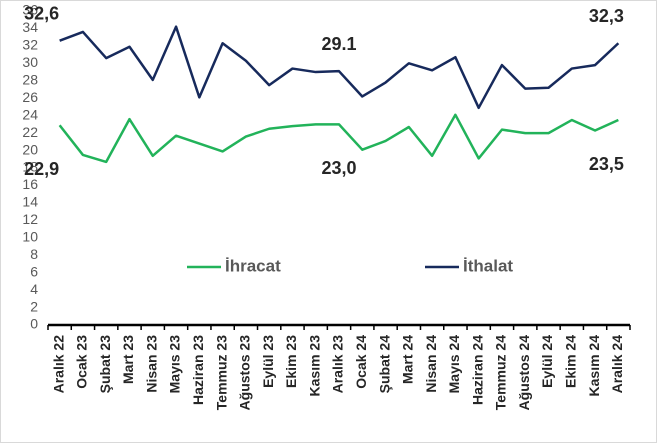 This screenshot has height=443, width=657. Describe the element at coordinates (41, 13) in the screenshot. I see `value-label: 32,6` at that location.